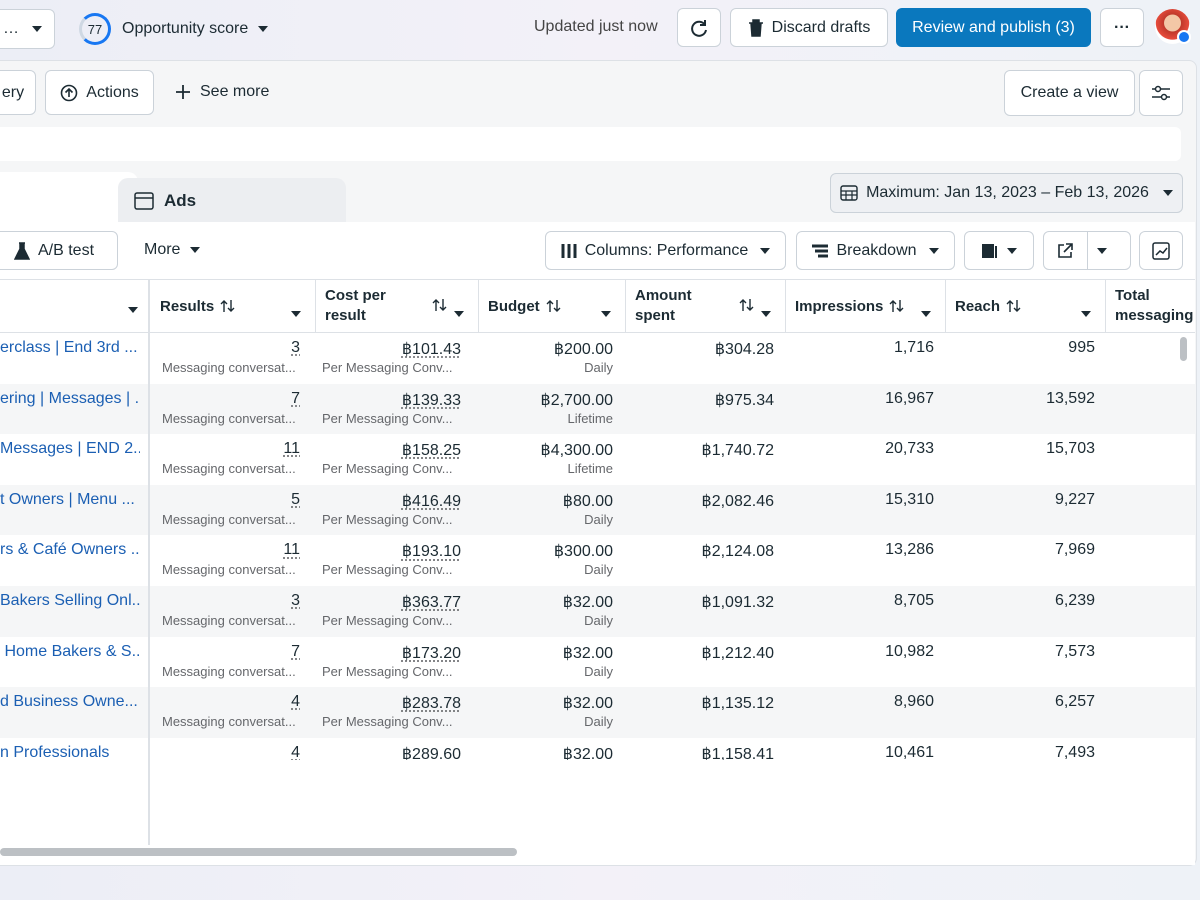  What do you see at coordinates (665, 250) in the screenshot?
I see `columns-button: Columns: Performance` at bounding box center [665, 250].